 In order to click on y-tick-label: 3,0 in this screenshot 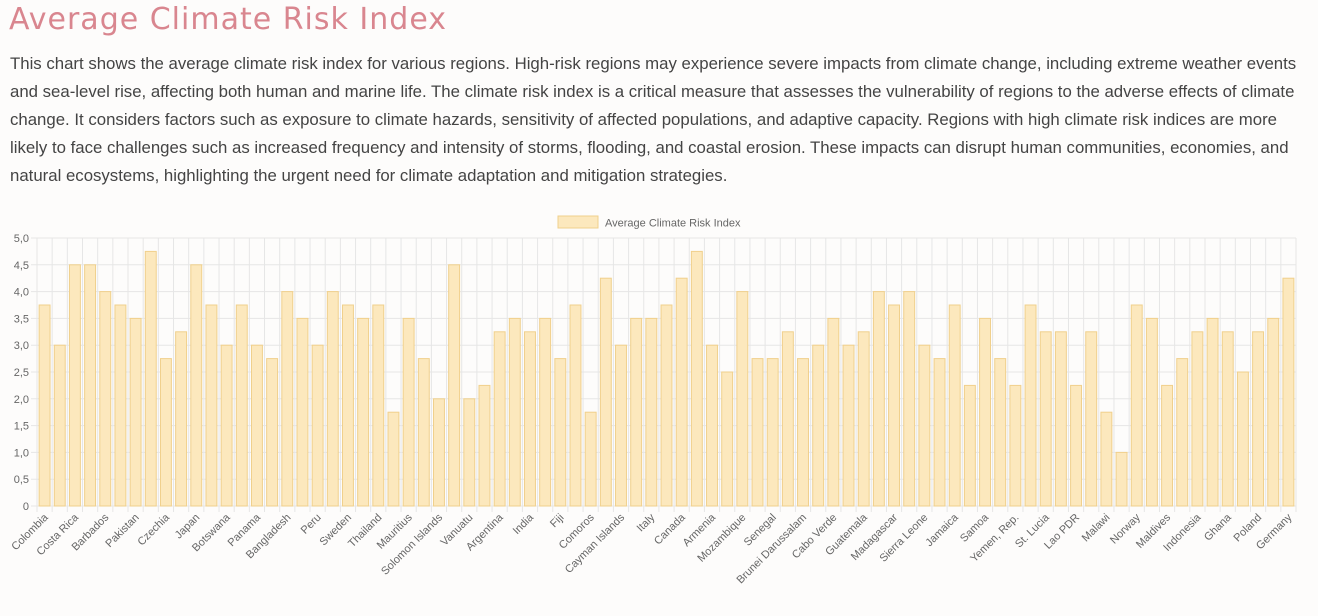, I will do `click(21, 346)`.